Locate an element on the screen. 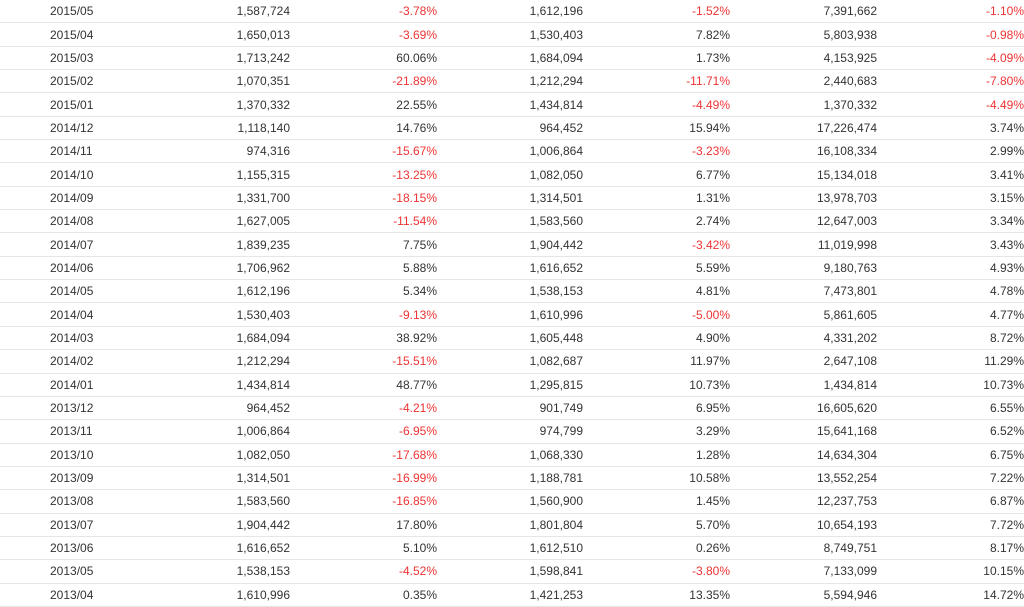 The width and height of the screenshot is (1024, 607). value-a-cell: 1,538,153 is located at coordinates (220, 571).